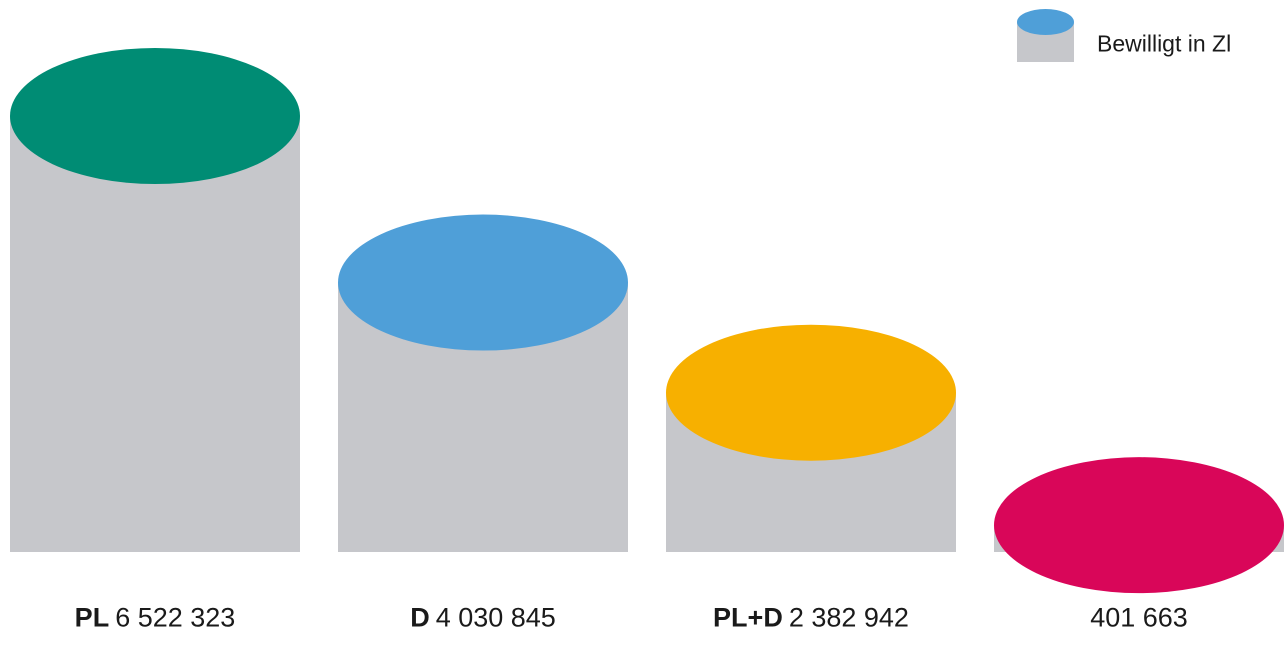 The image size is (1285, 650). Describe the element at coordinates (495, 617) in the screenshot. I see `value-label: 4 030 845` at that location.